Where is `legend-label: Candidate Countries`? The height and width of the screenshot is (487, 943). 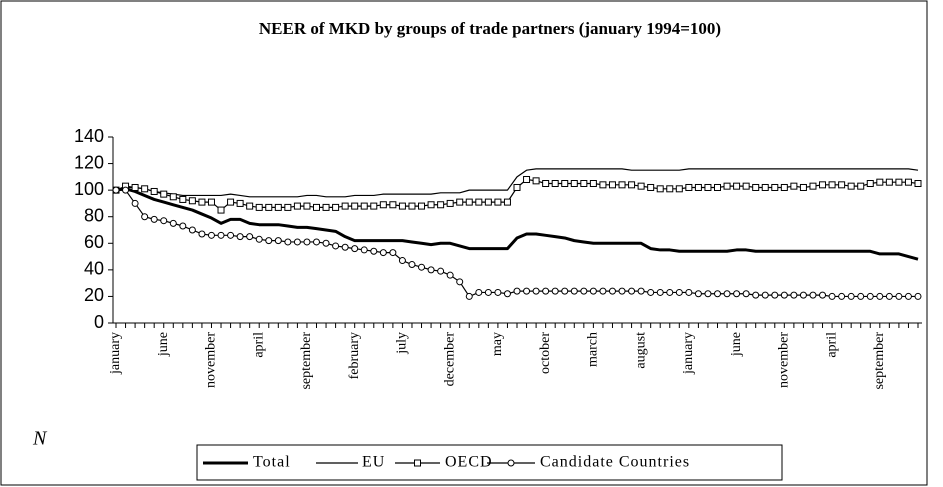 legend-label: Candidate Countries is located at coordinates (615, 462).